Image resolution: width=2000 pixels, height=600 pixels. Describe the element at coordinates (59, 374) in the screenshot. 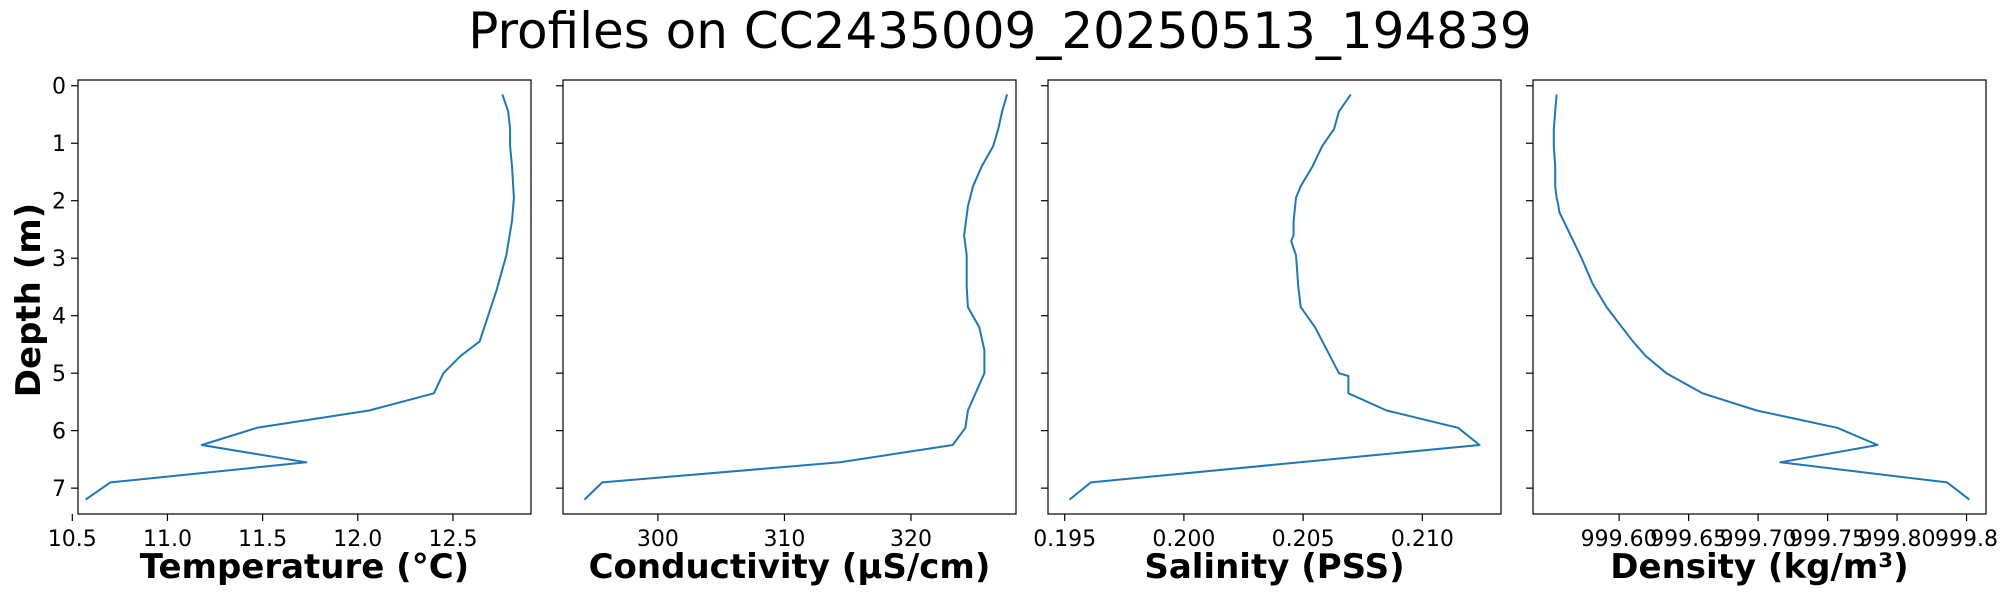

I see `depth-tick-label: 5` at that location.